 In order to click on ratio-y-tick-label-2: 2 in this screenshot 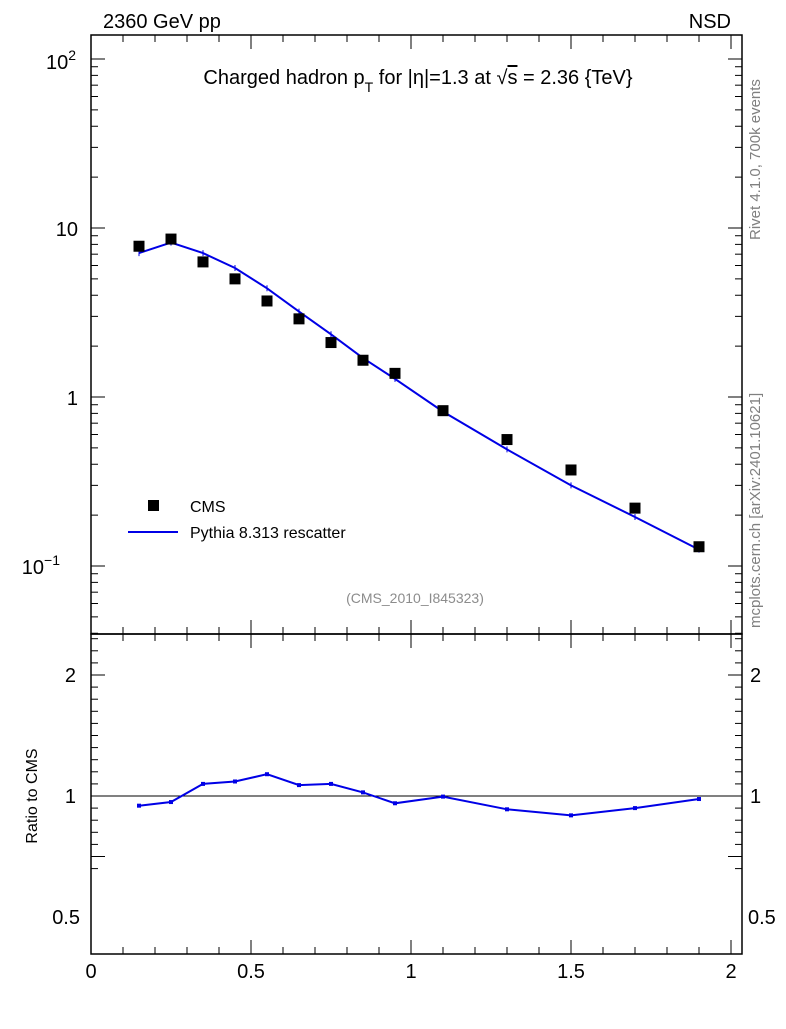, I will do `click(70, 676)`.